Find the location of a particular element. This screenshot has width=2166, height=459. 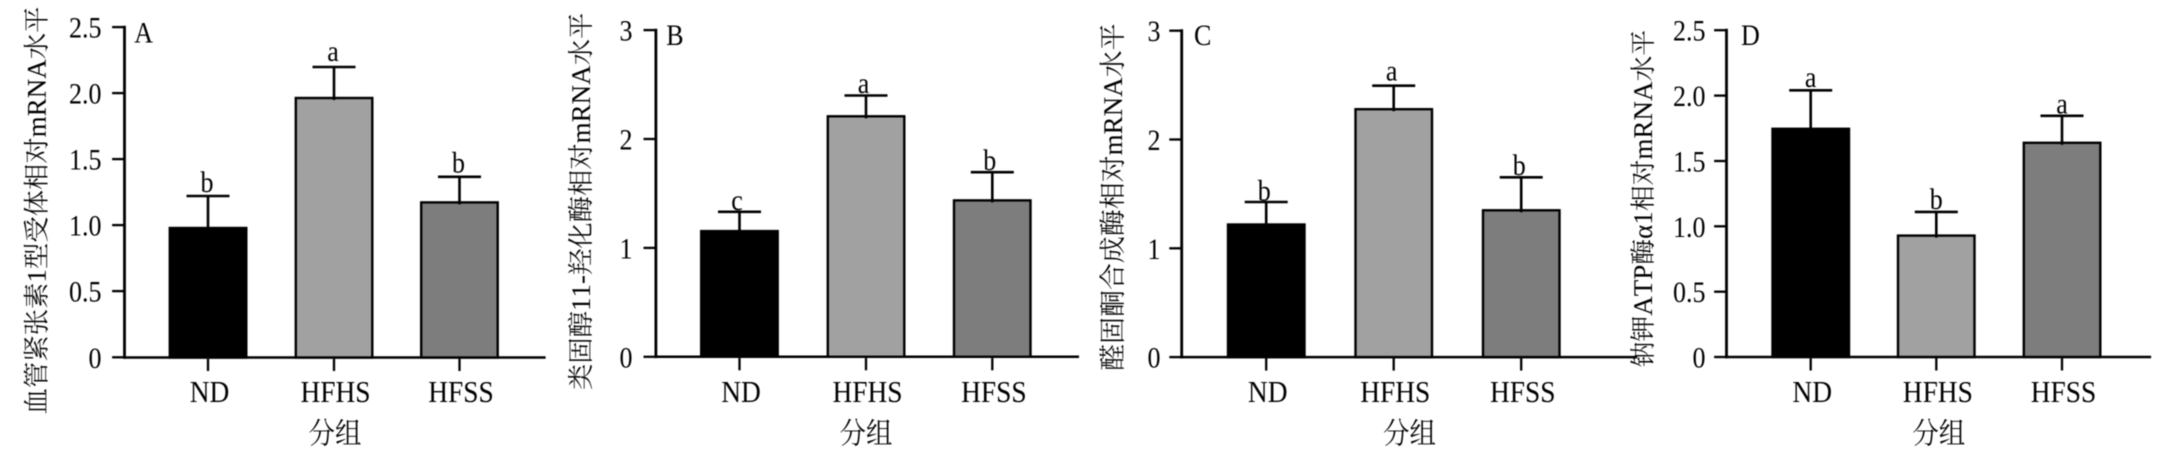

svg-text: D is located at coordinates (1750, 34).